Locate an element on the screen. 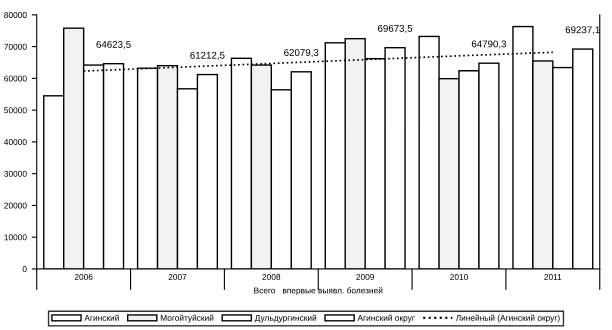 The image size is (612, 330). y-tick-label: 20000 is located at coordinates (15, 205).